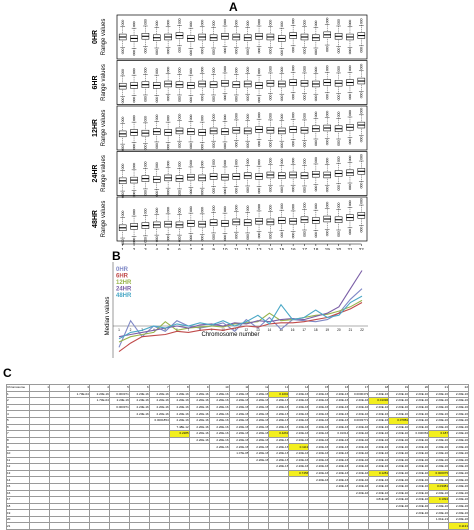 The width and height of the screenshot is (474, 530). I want to click on x-tick-label: 7, so click(191, 248).